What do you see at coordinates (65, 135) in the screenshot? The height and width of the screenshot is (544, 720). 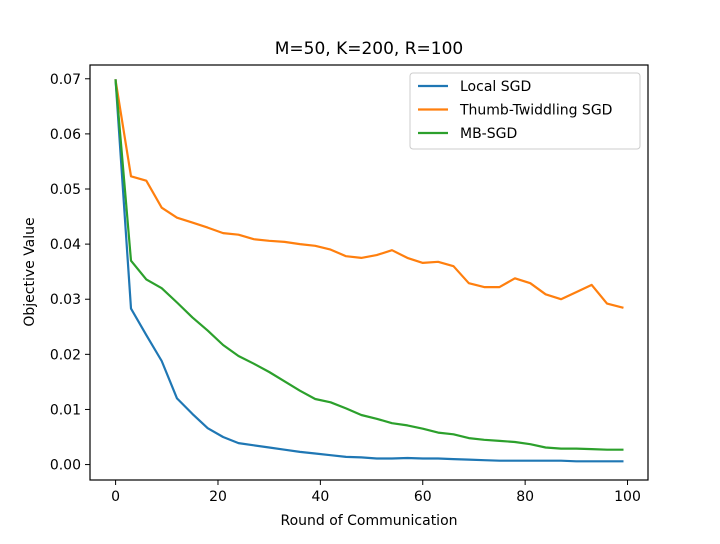 I see `y-tick-label: 0.06` at bounding box center [65, 135].